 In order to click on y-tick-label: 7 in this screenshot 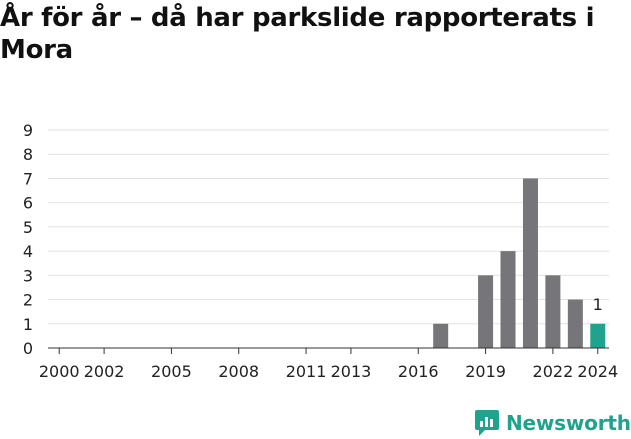, I will do `click(28, 178)`.